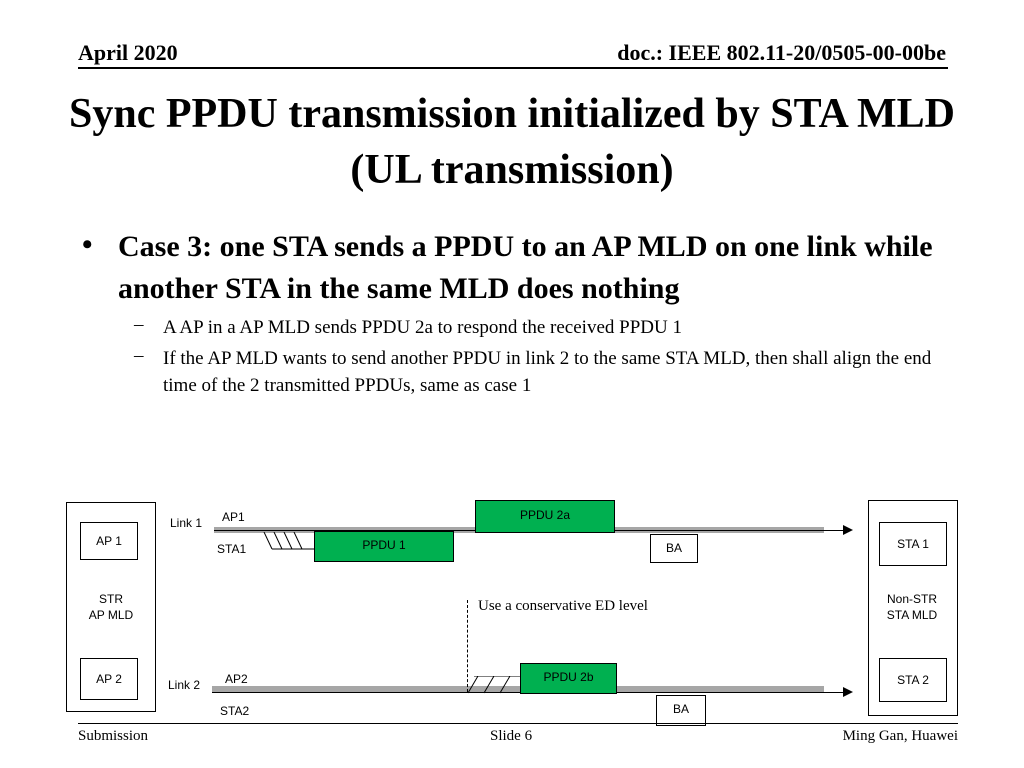 The height and width of the screenshot is (768, 1024). Describe the element at coordinates (111, 599) in the screenshot. I see `ap-mld-label-1: STR` at that location.